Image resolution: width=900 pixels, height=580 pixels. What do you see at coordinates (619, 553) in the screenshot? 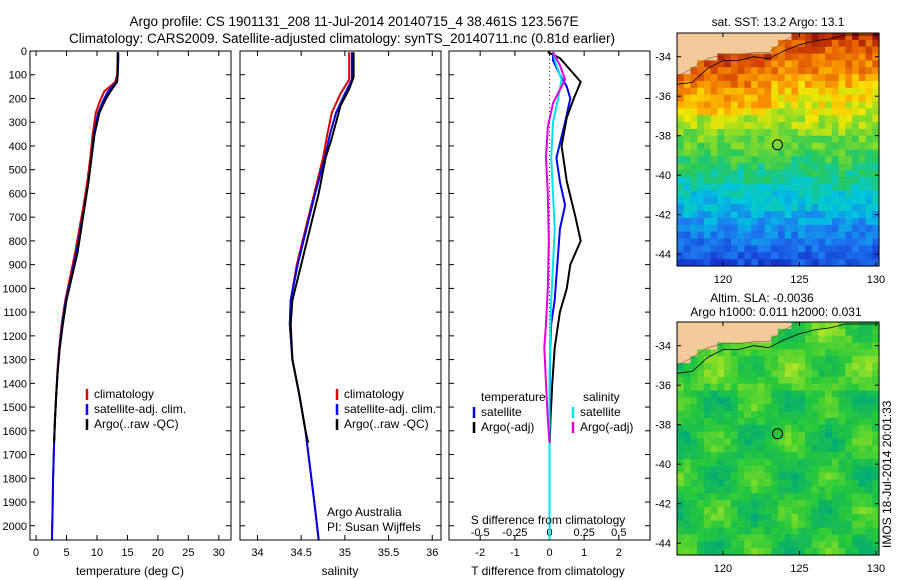
I see `x-tick-label: 2` at bounding box center [619, 553].